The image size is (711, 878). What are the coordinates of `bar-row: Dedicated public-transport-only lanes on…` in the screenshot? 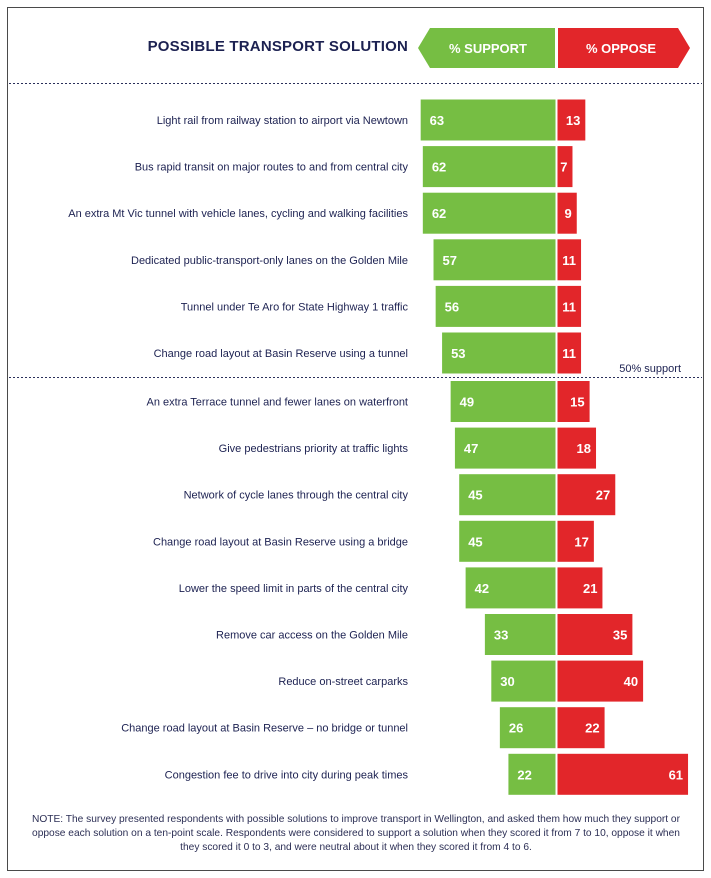 It's located at (356, 260).